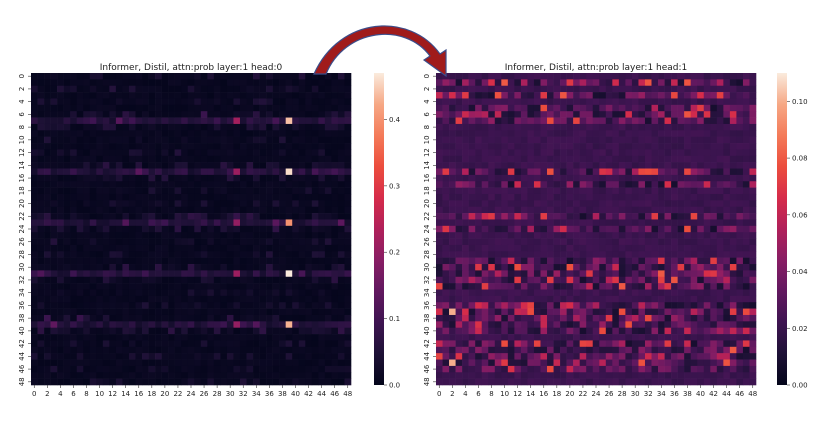  I want to click on y-tick-label: 4, so click(22, 101).